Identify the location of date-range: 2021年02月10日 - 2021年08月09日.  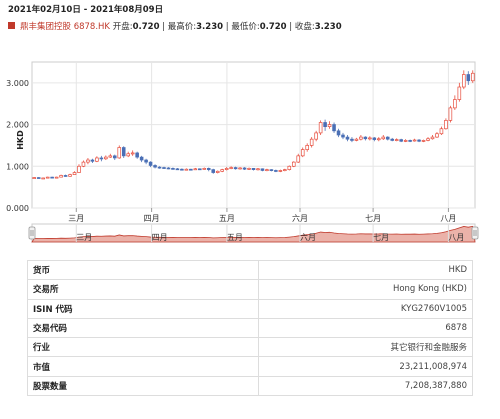
(86, 10).